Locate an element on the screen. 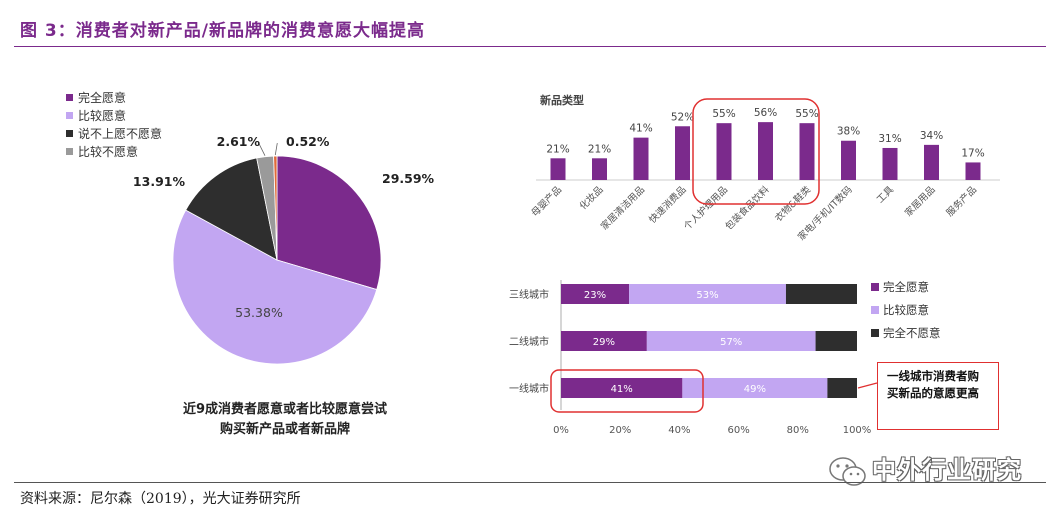 The width and height of the screenshot is (1061, 522). stacked-x-tick: 40% is located at coordinates (679, 430).